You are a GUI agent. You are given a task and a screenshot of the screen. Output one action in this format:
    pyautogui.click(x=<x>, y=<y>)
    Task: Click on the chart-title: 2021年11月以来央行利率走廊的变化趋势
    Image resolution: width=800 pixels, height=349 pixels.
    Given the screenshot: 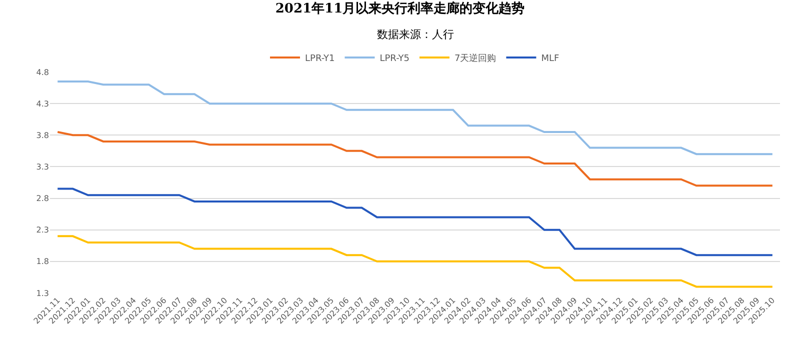 What is the action you would take?
    pyautogui.click(x=400, y=8)
    